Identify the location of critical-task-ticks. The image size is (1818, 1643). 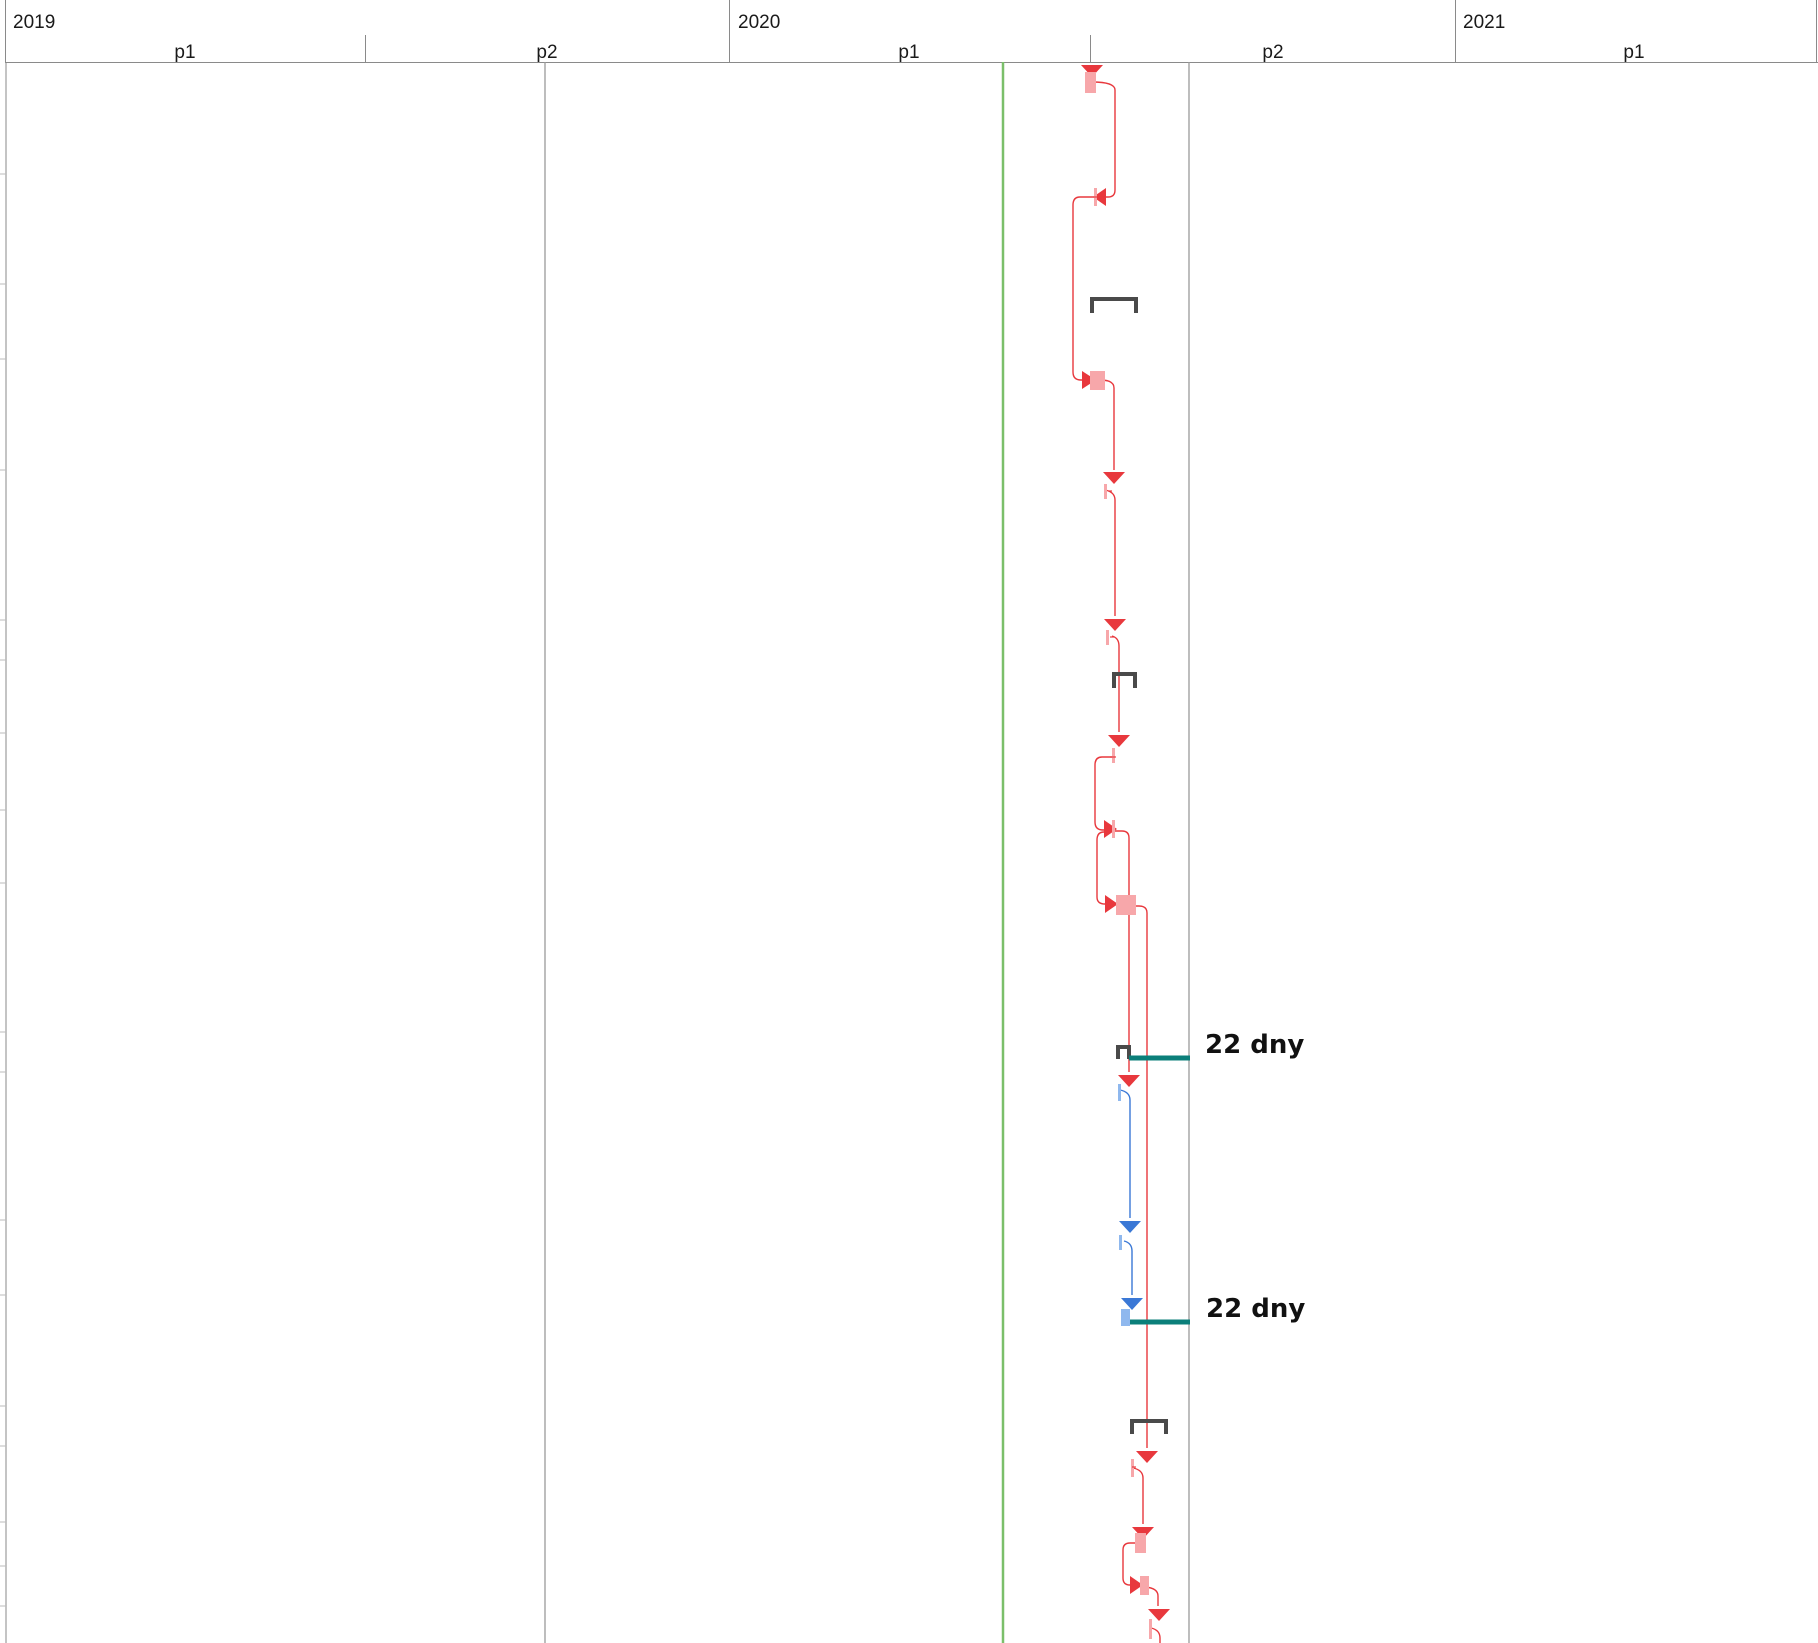
(1115, 832).